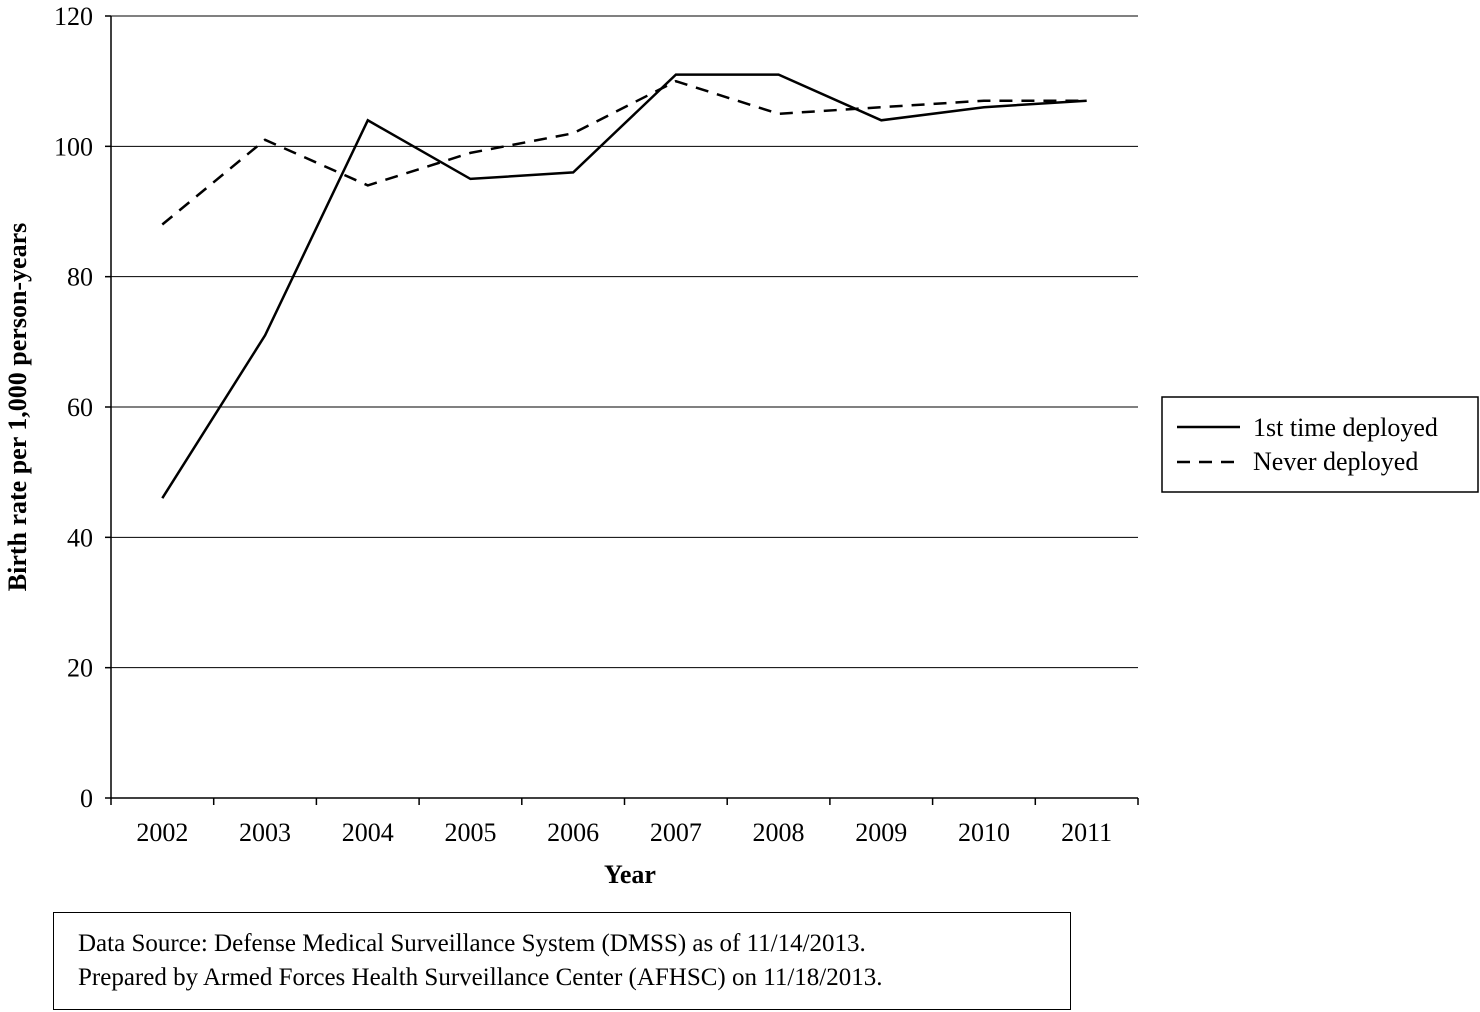 Image resolution: width=1480 pixels, height=1012 pixels. What do you see at coordinates (624, 822) in the screenshot?
I see `x-ticks: 2002 2003 2004 2005 2006 2007 2008 2009 2010 2011` at bounding box center [624, 822].